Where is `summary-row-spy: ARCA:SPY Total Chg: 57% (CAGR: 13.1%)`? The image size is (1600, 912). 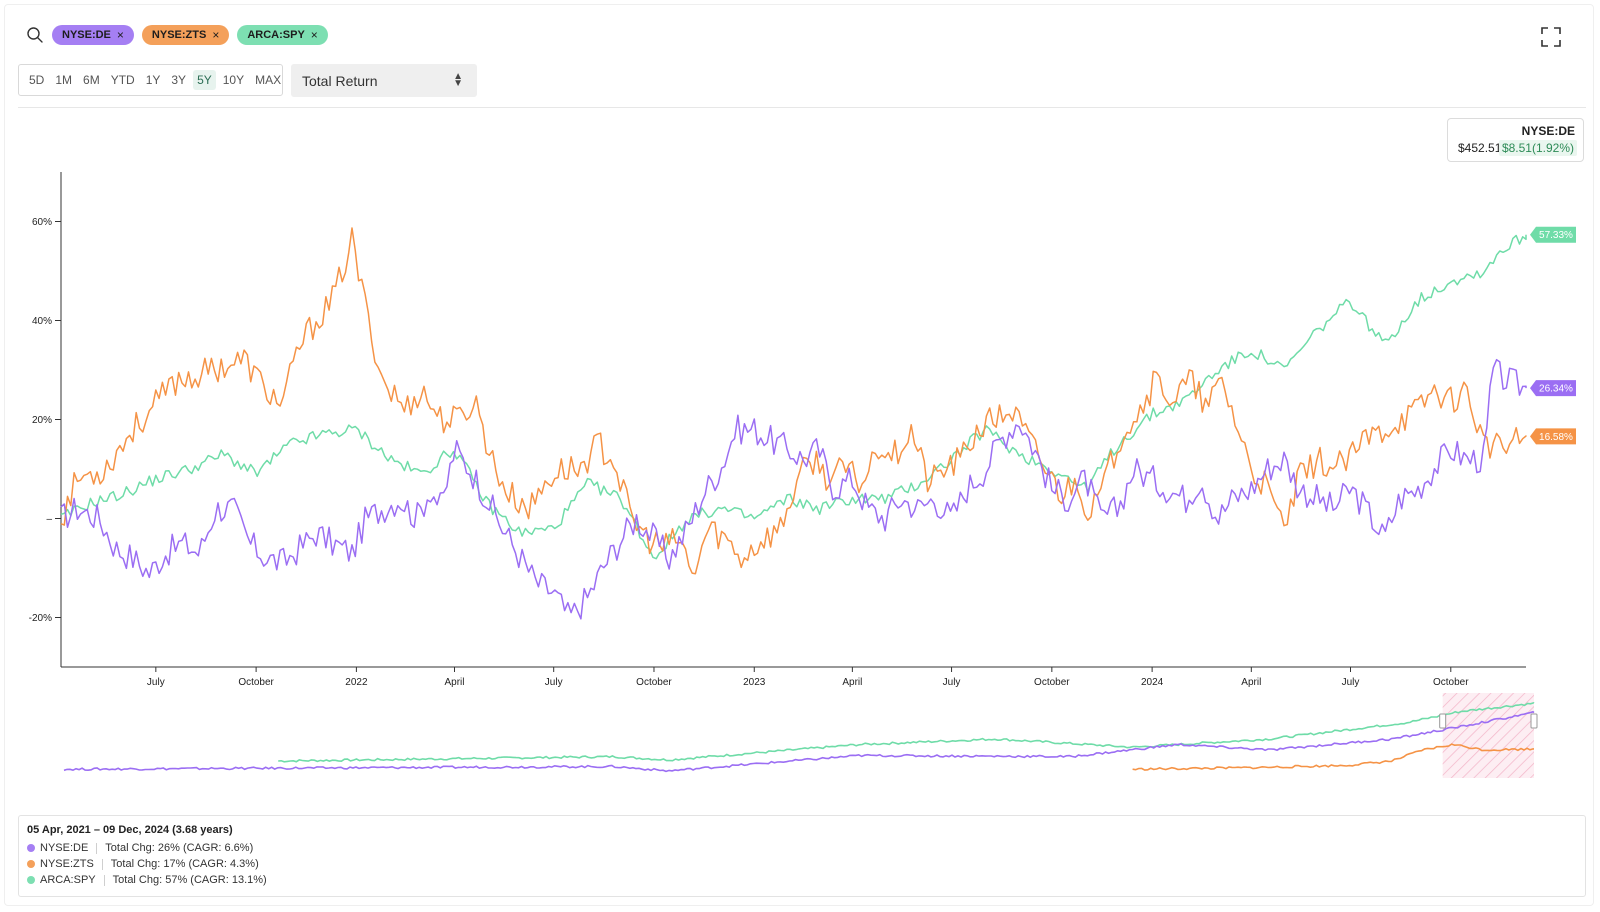 summary-row-spy: ARCA:SPY Total Chg: 57% (CAGR: 13.1%) is located at coordinates (147, 880).